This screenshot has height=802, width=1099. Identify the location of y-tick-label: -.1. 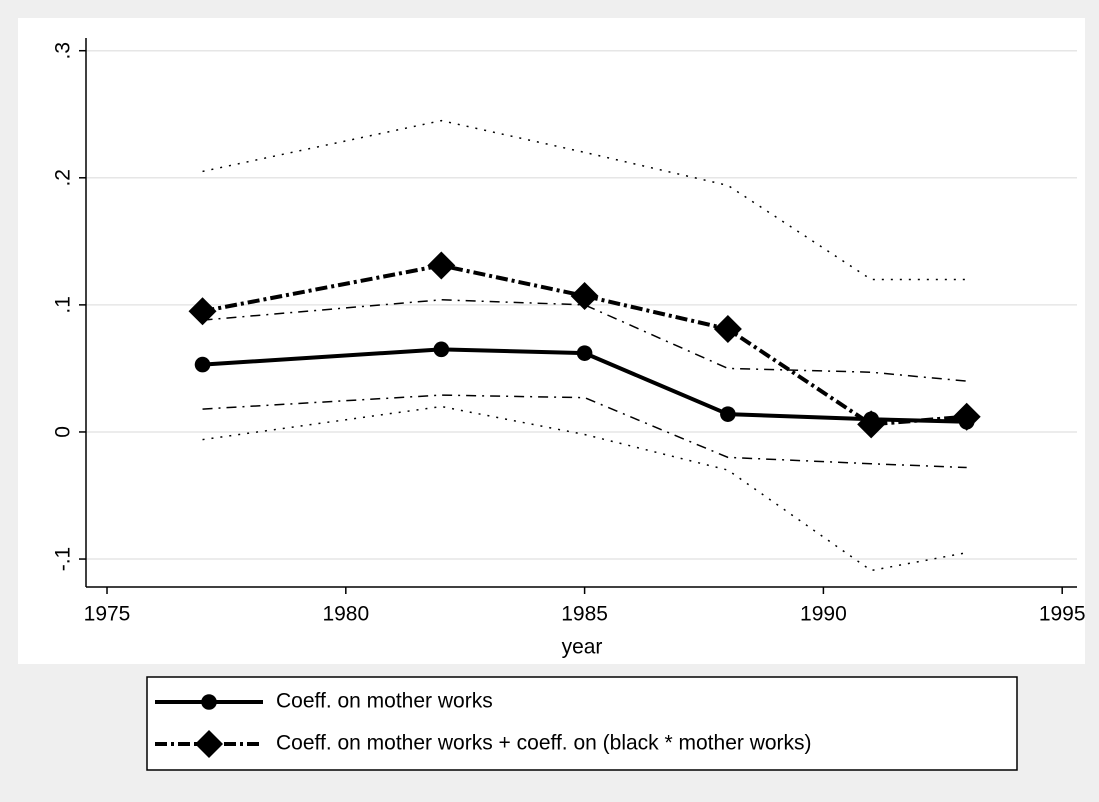
(63, 559).